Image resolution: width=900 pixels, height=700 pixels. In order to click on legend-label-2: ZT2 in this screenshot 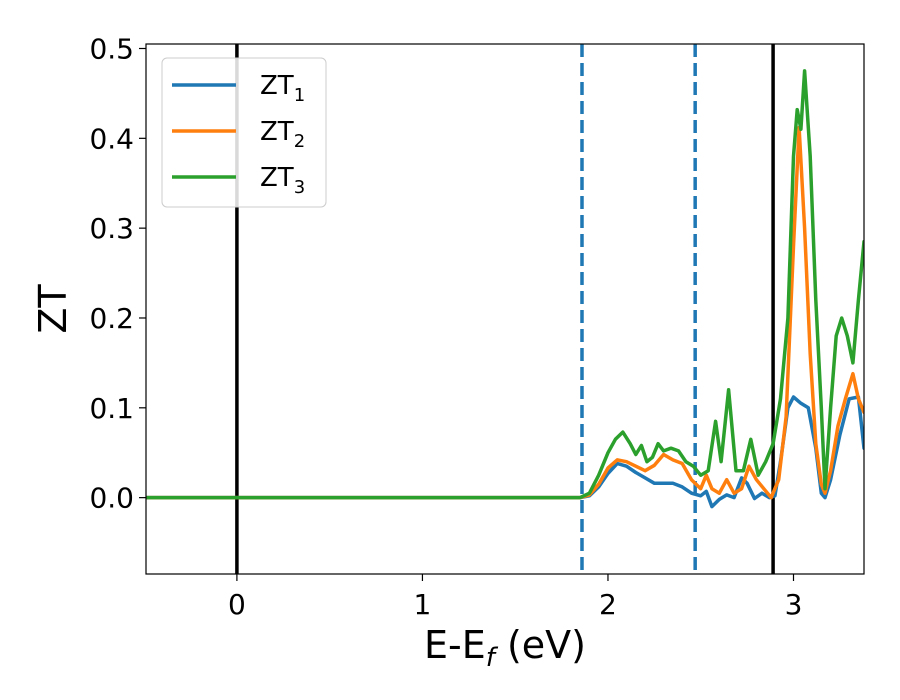, I will do `click(282, 134)`.